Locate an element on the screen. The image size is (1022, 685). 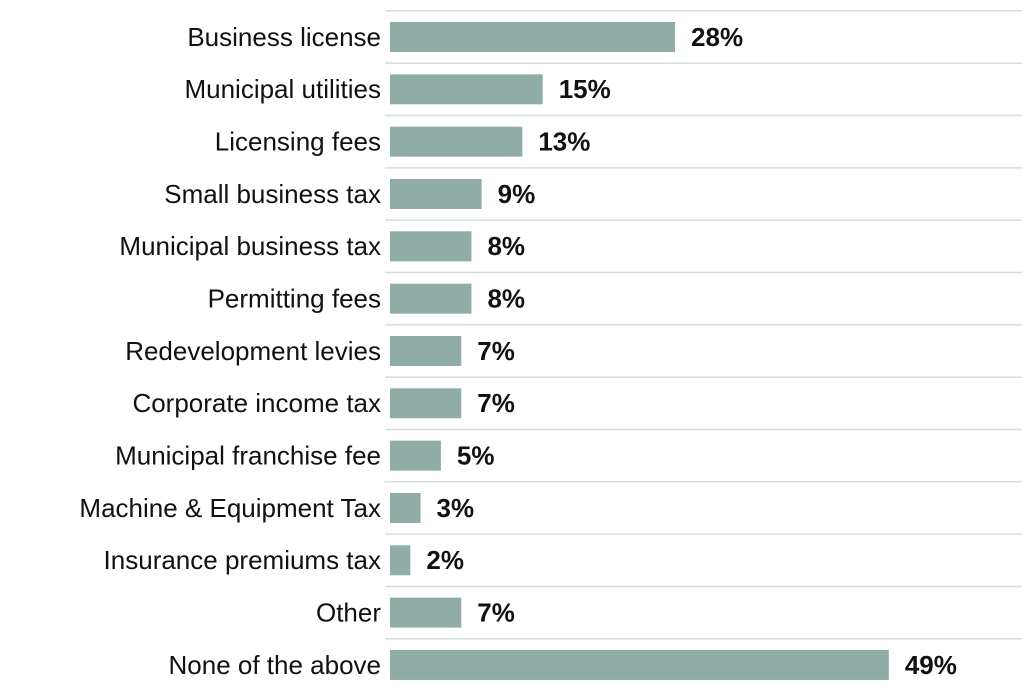
category-label: Permitting fees is located at coordinates (294, 299).